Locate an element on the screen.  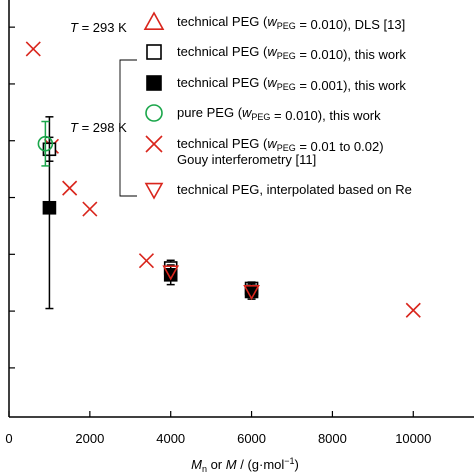
legend-entry-continued: Gouy interferometry [11] is located at coordinates (246, 159).